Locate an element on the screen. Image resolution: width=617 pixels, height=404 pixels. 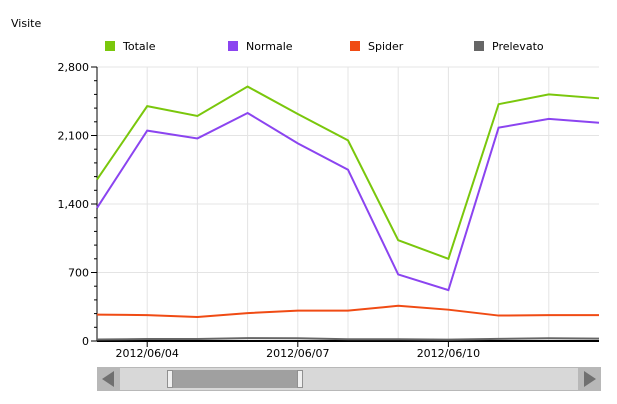
y-tick-label: 2,800 is located at coordinates (74, 67).